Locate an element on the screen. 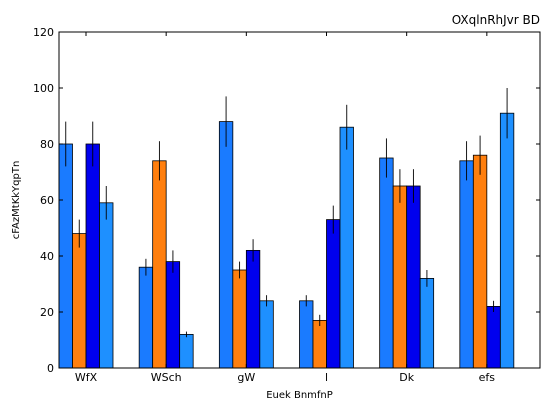  y-axis-label: cFAzMtKkYqpTn is located at coordinates (16, 200).